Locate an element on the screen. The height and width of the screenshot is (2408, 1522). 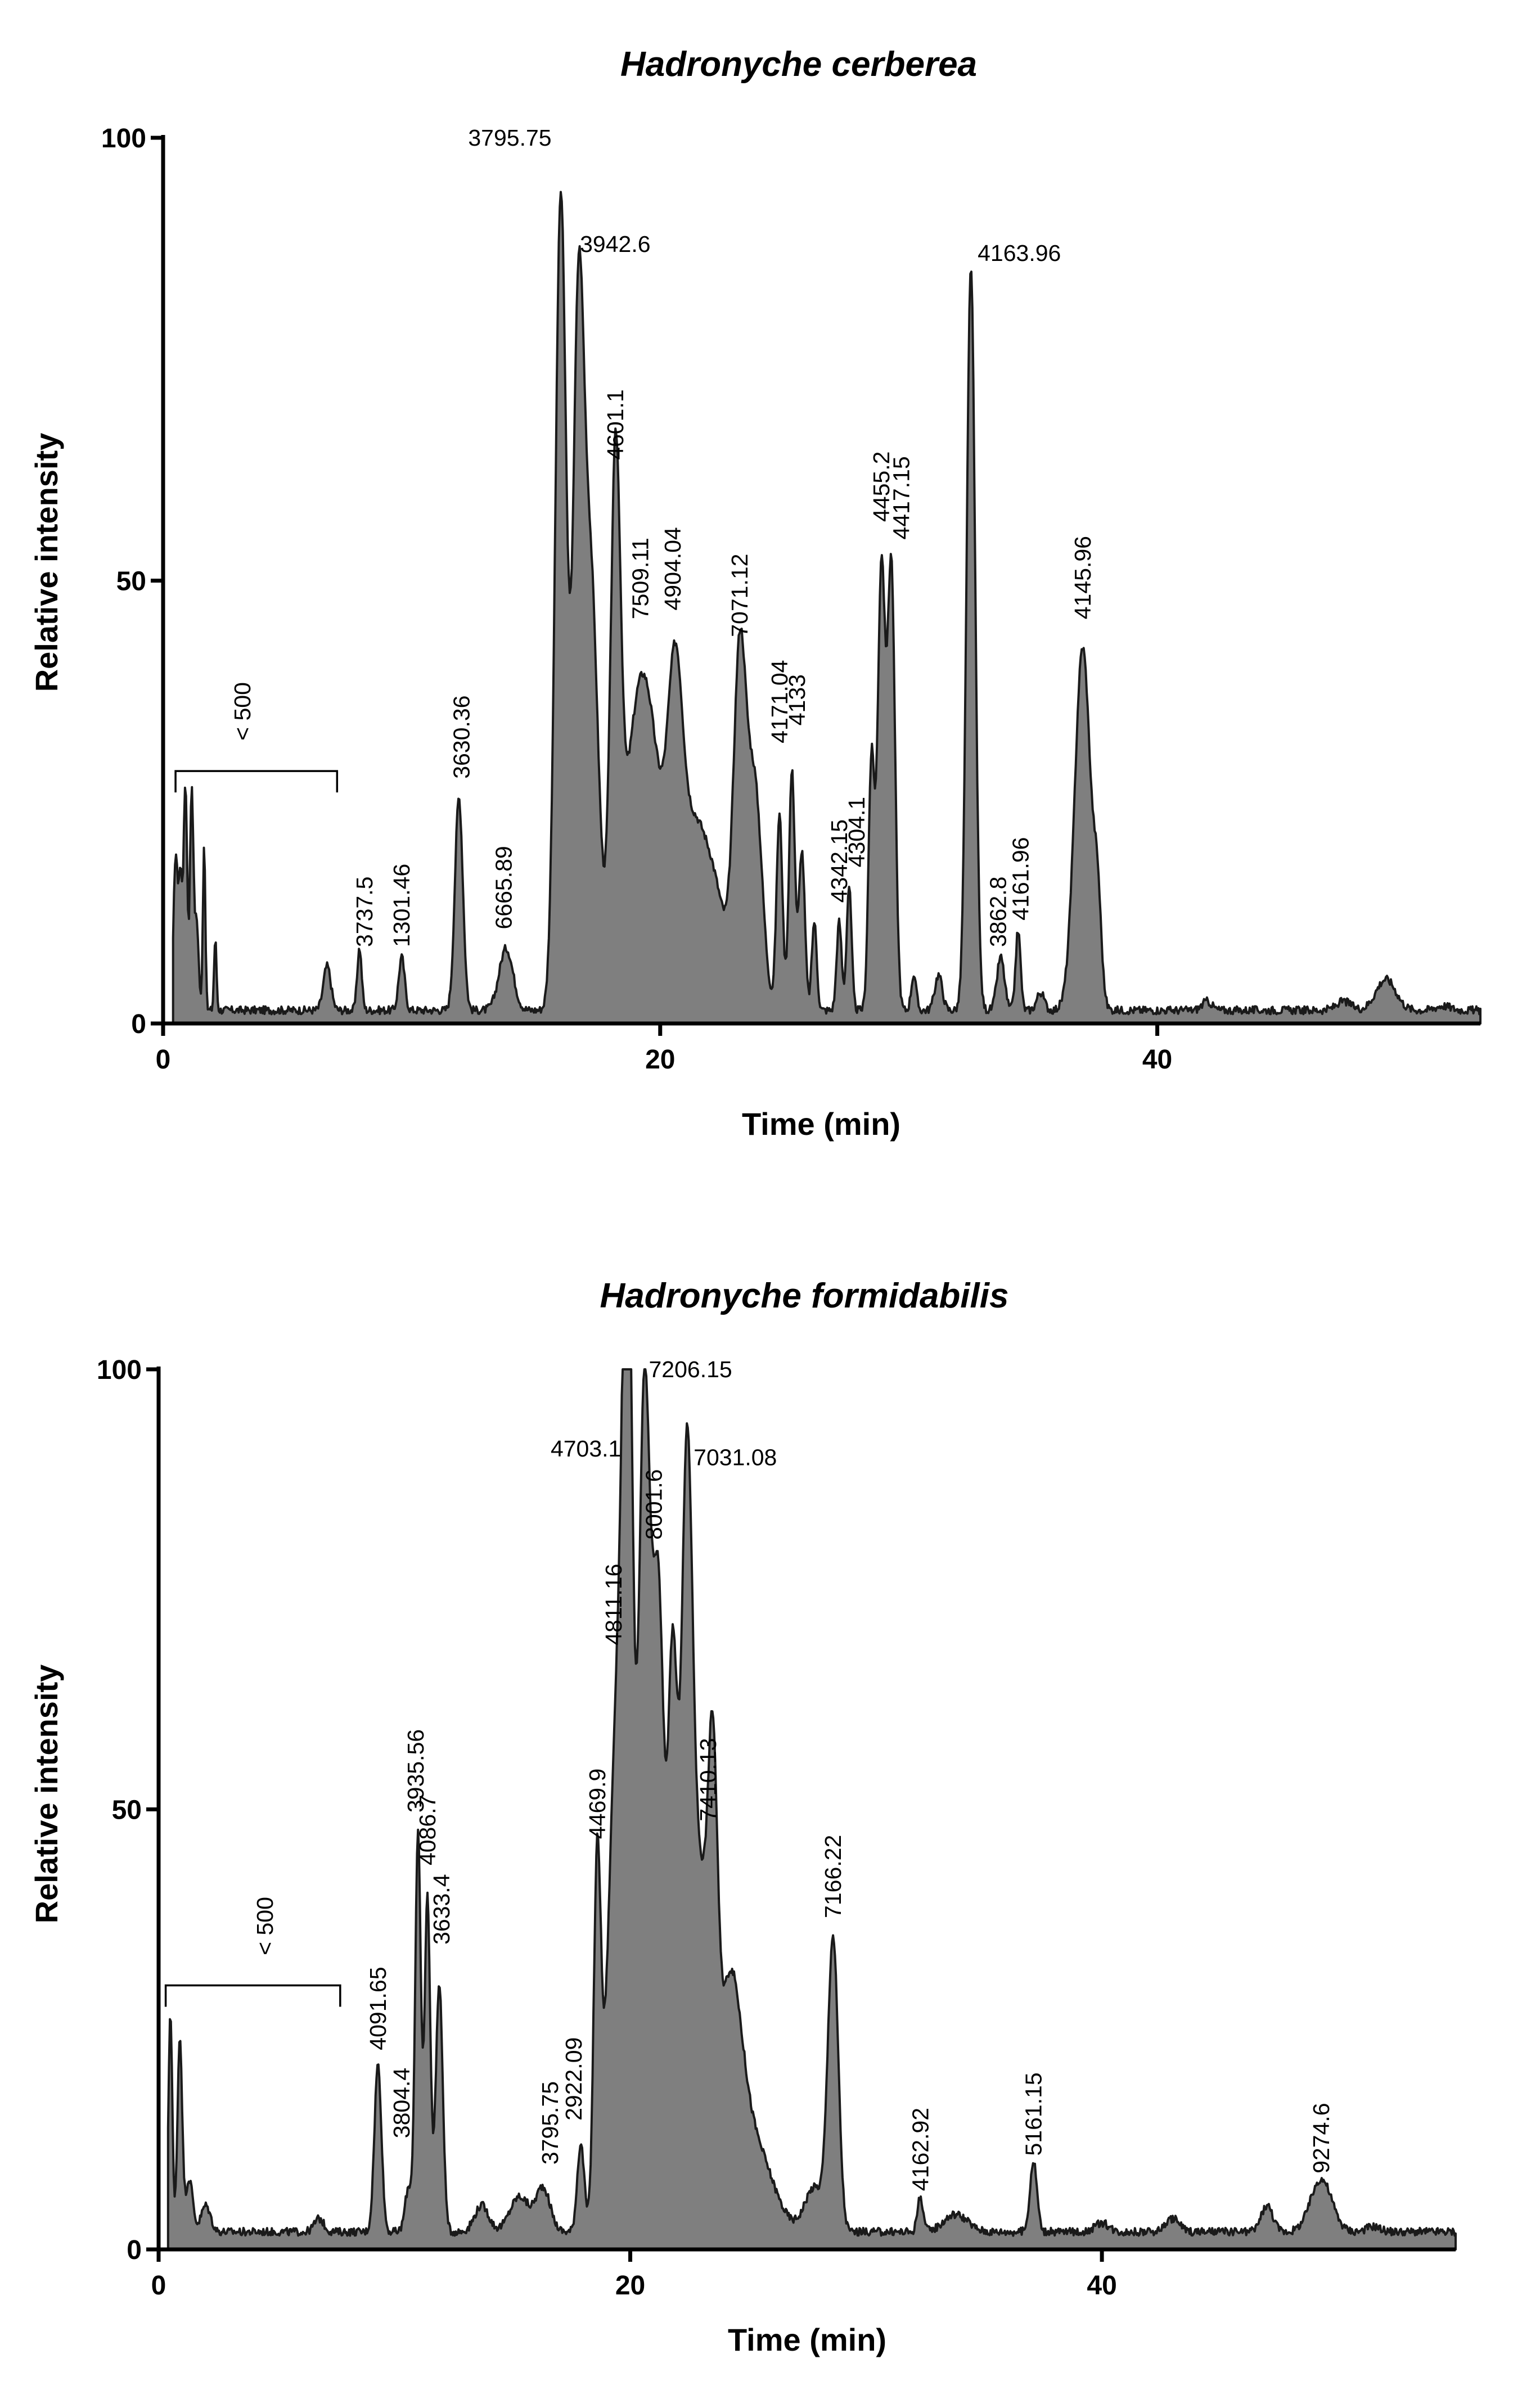
peak-label: 4161.96 is located at coordinates (1021, 879).